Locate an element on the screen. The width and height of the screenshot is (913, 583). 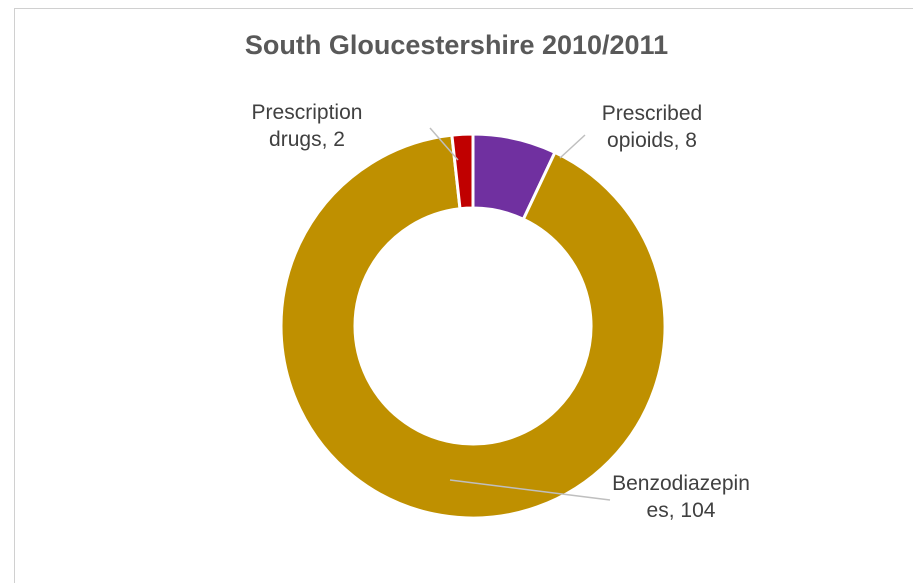
chart-title: South Gloucestershire 2010/2011 is located at coordinates (456, 45).